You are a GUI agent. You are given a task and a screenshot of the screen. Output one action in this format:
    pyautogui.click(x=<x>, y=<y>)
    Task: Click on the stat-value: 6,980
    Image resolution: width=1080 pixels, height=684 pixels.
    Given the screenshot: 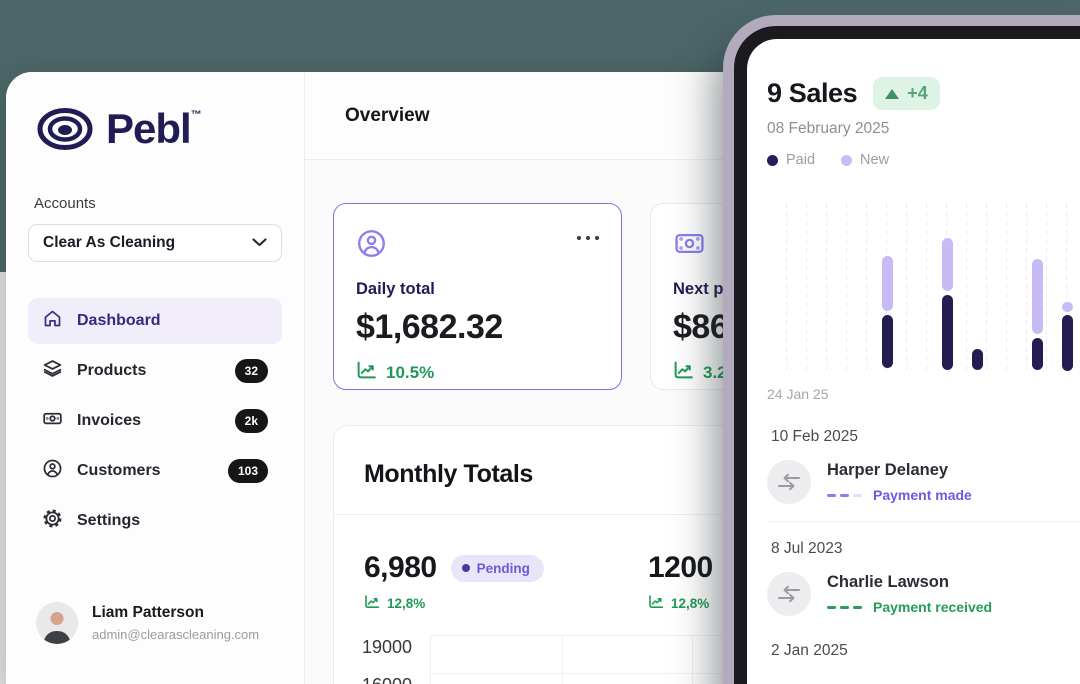 What is the action you would take?
    pyautogui.click(x=400, y=567)
    